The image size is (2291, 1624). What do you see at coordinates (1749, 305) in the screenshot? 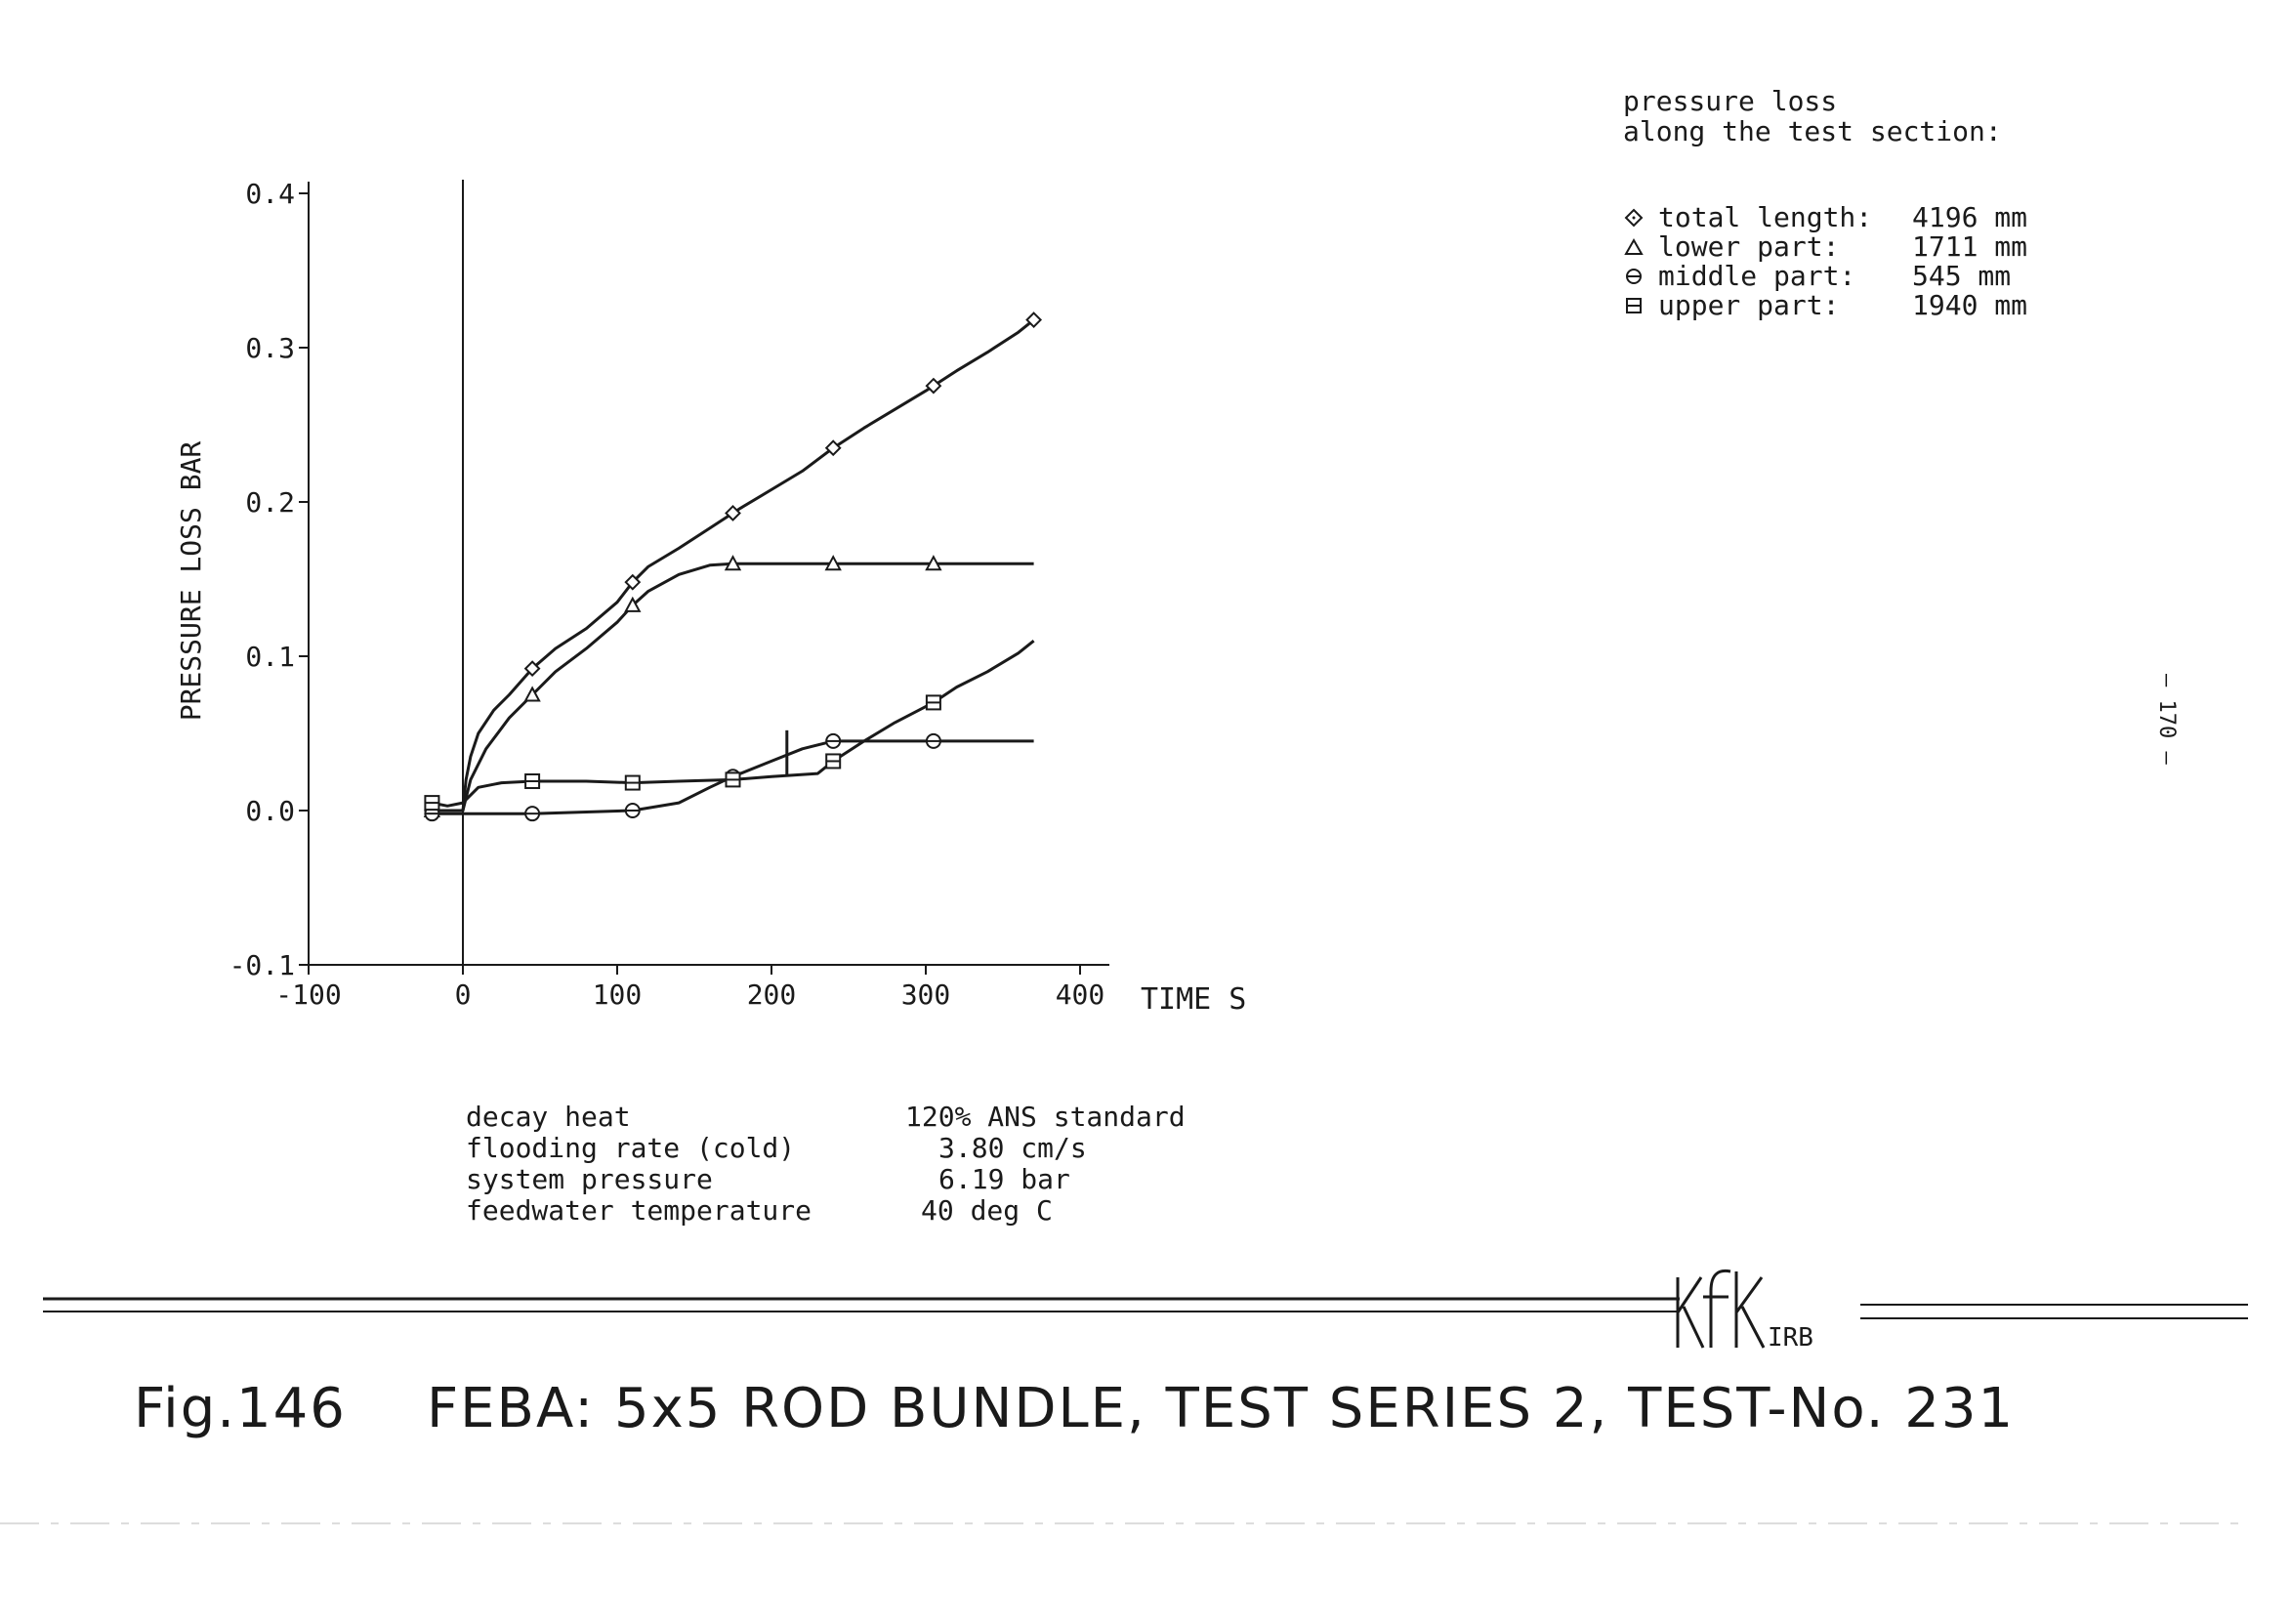
I see `legend-label: upper part:` at bounding box center [1749, 305].